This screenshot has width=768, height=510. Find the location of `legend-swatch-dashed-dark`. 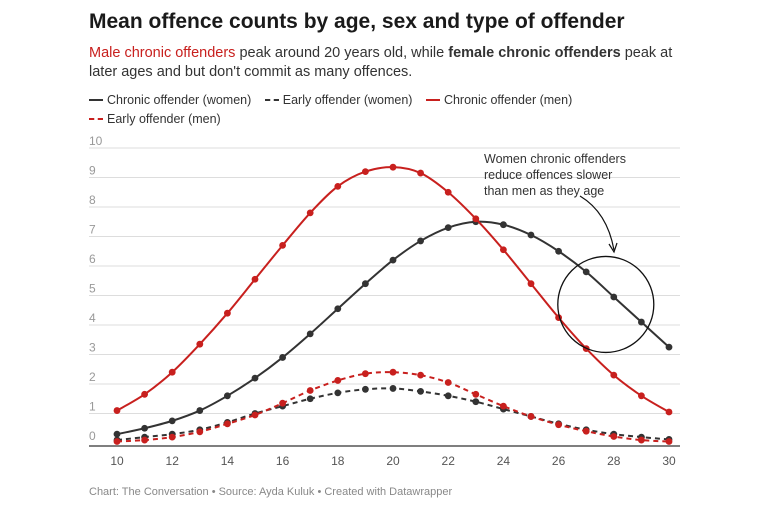

legend-swatch-dashed-dark is located at coordinates (271, 99).